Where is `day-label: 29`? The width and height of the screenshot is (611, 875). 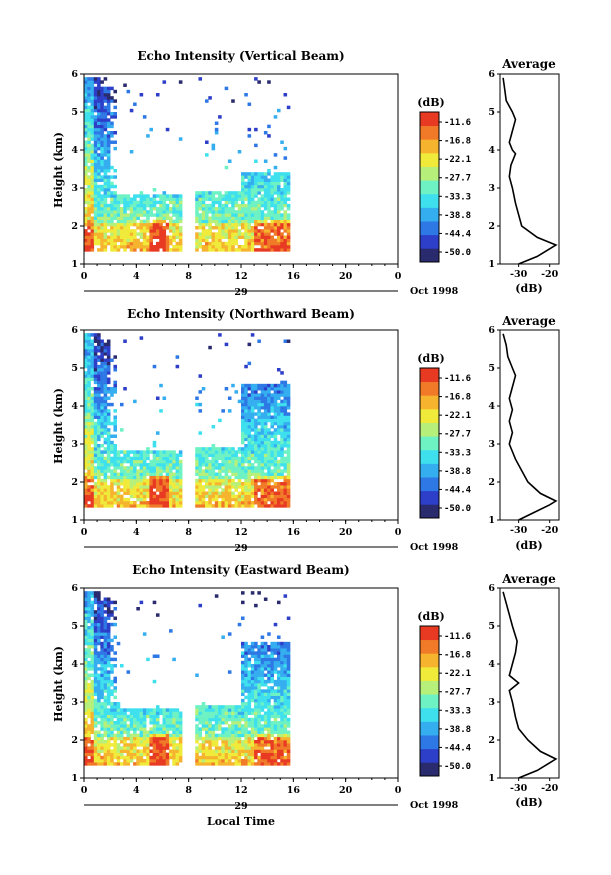 day-label: 29 is located at coordinates (241, 806).